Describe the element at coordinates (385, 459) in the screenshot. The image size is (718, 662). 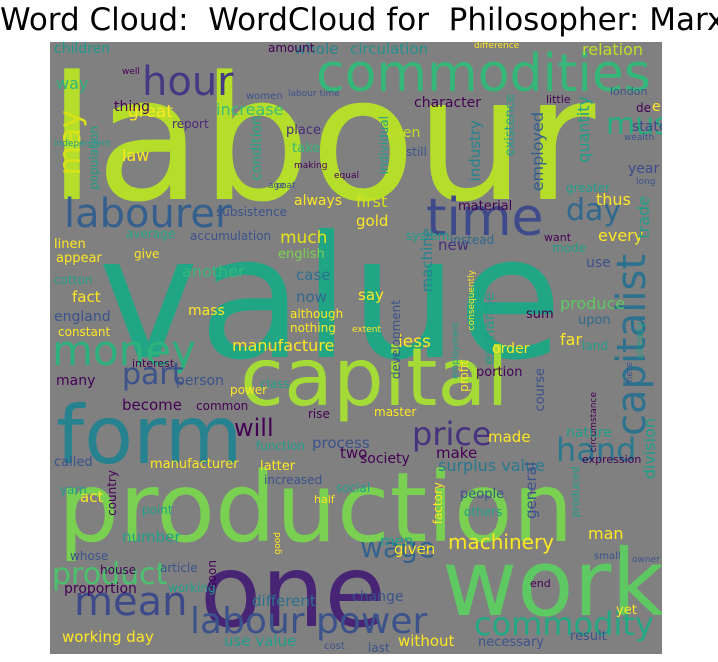
I see `word-society: society` at that location.